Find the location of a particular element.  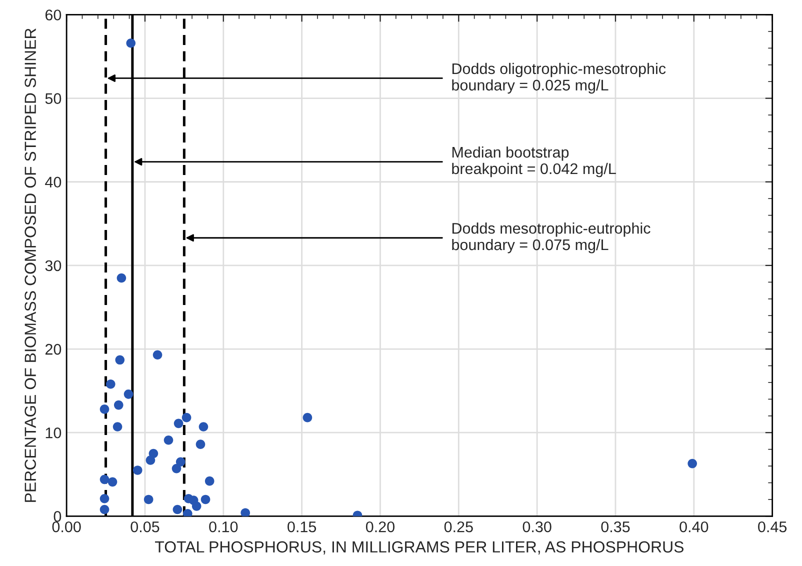

x-tick-label: 0.45 is located at coordinates (772, 526).